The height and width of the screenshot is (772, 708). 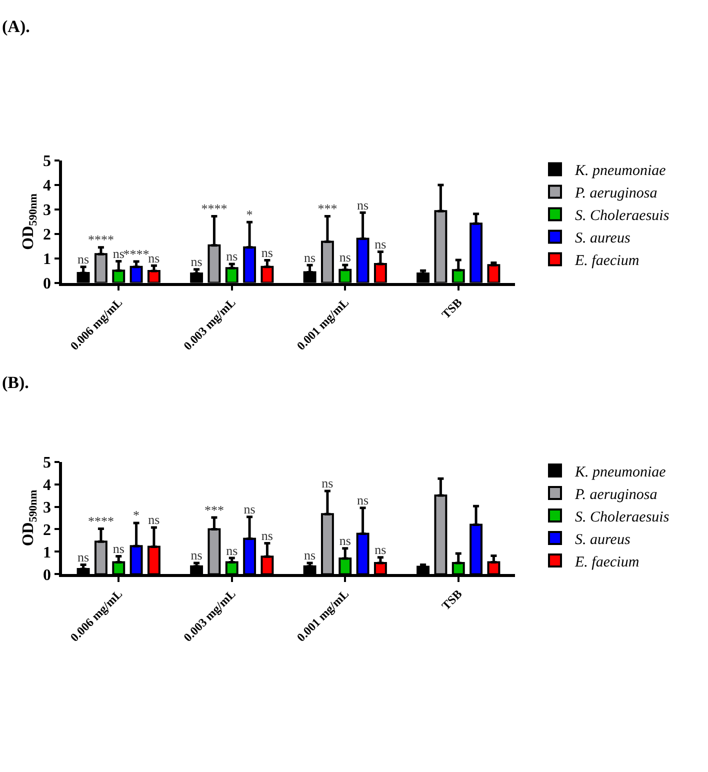 What do you see at coordinates (15, 382) in the screenshot?
I see `chart-title: (B).` at bounding box center [15, 382].